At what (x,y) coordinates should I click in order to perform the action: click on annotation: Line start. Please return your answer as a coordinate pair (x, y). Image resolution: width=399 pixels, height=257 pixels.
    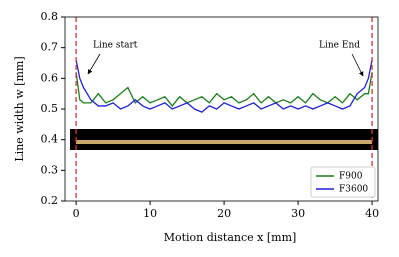
    Looking at the image, I should click on (115, 46).